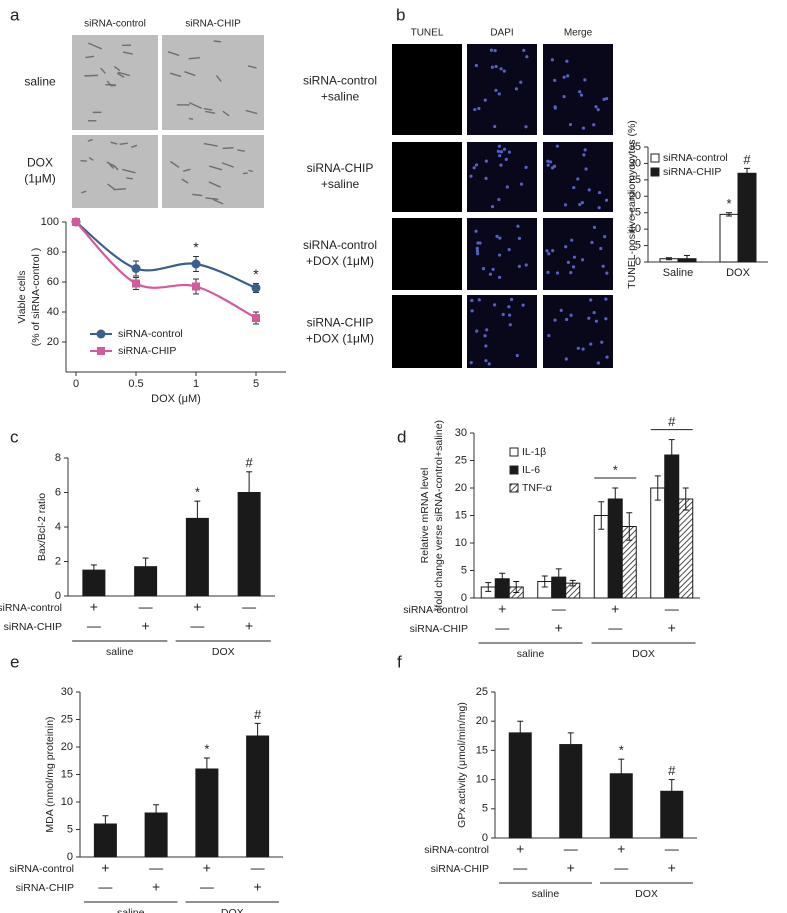 Image resolution: width=787 pixels, height=913 pixels. I want to click on y-axis-label: GPx activity (μmol/min/mg), so click(462, 765).